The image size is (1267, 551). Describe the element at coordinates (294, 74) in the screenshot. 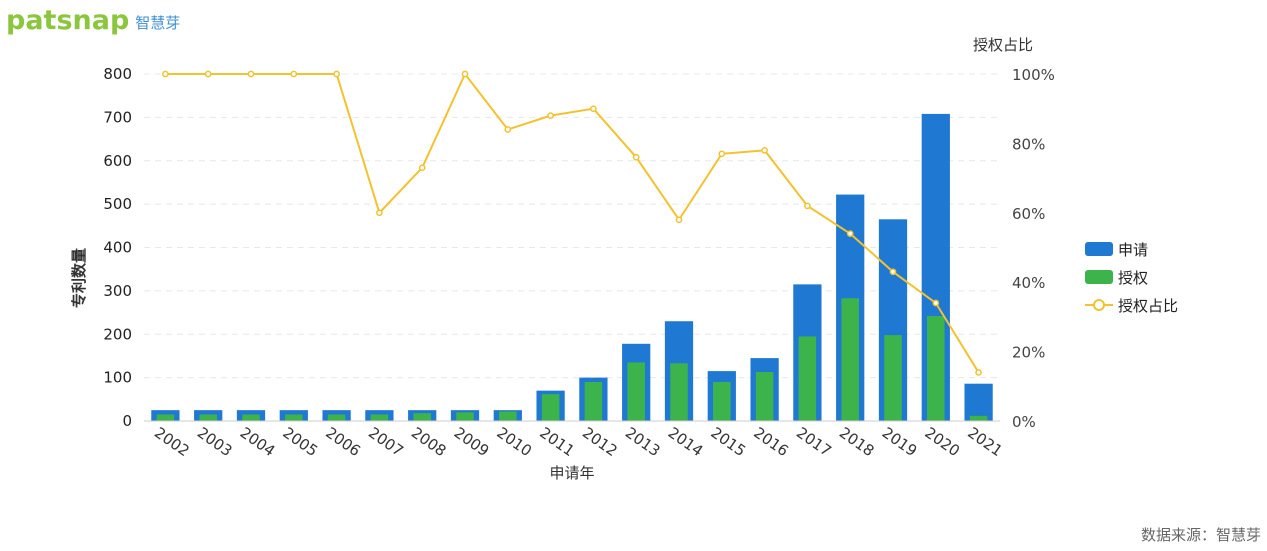

I see `ratio-point-2005` at that location.